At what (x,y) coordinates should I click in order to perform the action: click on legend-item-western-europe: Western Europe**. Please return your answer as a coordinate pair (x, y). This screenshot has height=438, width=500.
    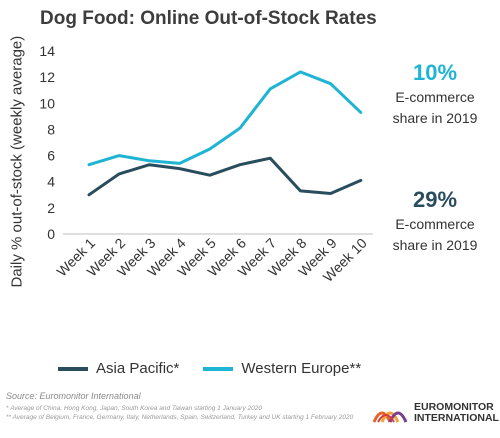
    Looking at the image, I should click on (282, 368).